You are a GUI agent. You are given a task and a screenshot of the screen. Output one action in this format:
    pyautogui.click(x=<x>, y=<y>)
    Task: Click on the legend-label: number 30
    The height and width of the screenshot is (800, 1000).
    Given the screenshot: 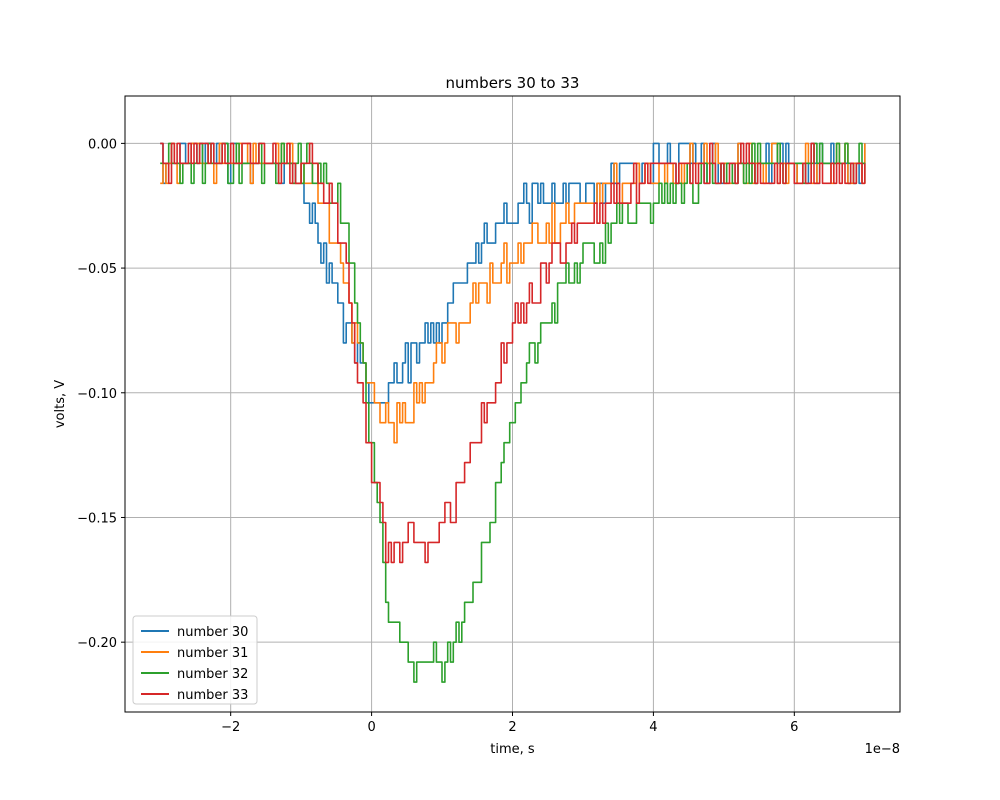 What is the action you would take?
    pyautogui.click(x=212, y=632)
    